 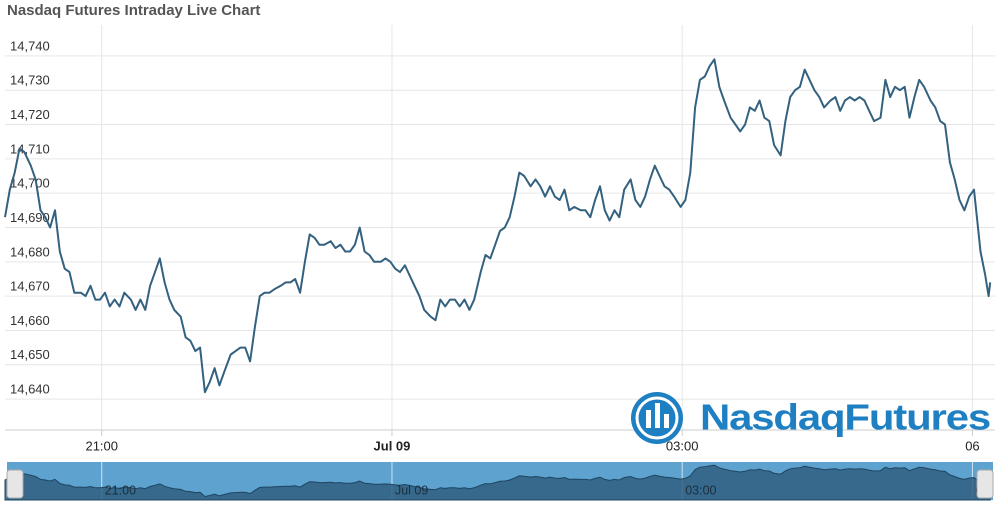 I want to click on y-tick-label: 14,670, so click(x=30, y=286).